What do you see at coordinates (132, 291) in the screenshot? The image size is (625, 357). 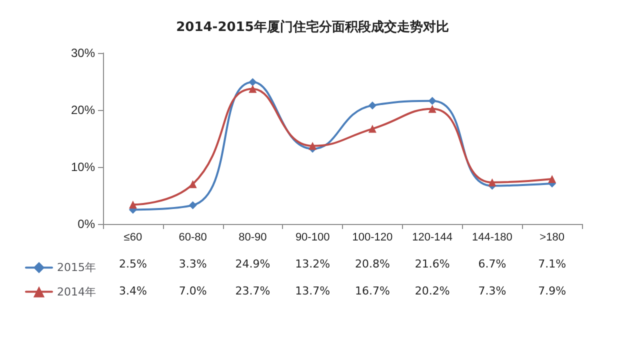 I see `data-label: 3.4%` at bounding box center [132, 291].